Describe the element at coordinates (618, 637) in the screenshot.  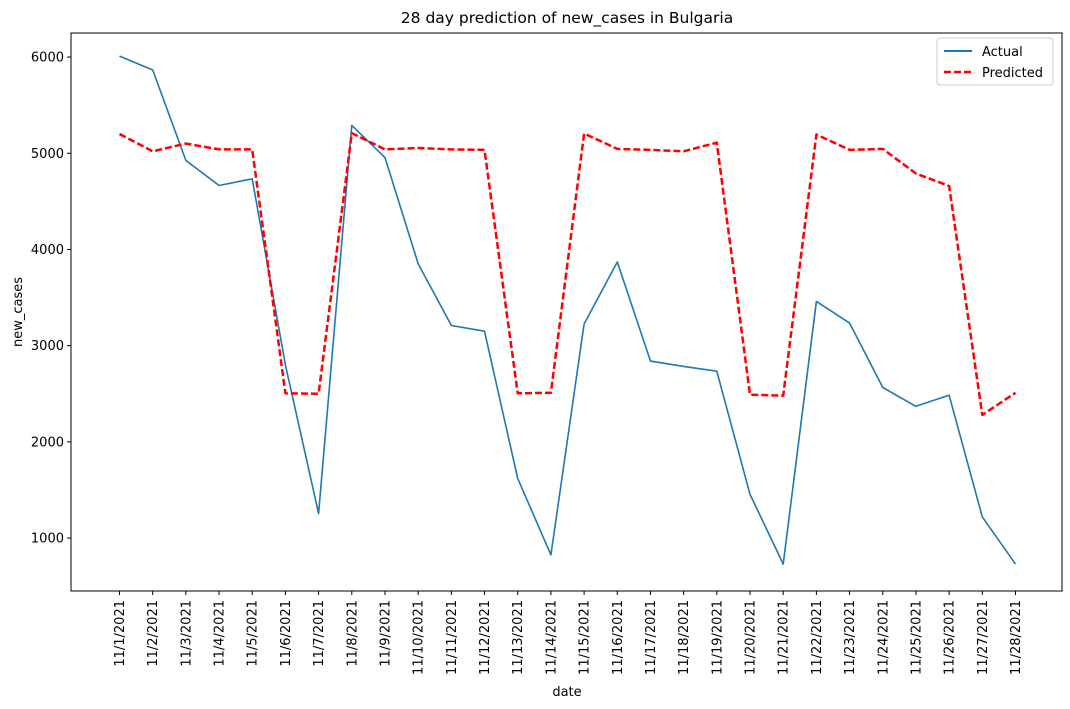
I see `x-tick-label: 11/16/2021` at that location.